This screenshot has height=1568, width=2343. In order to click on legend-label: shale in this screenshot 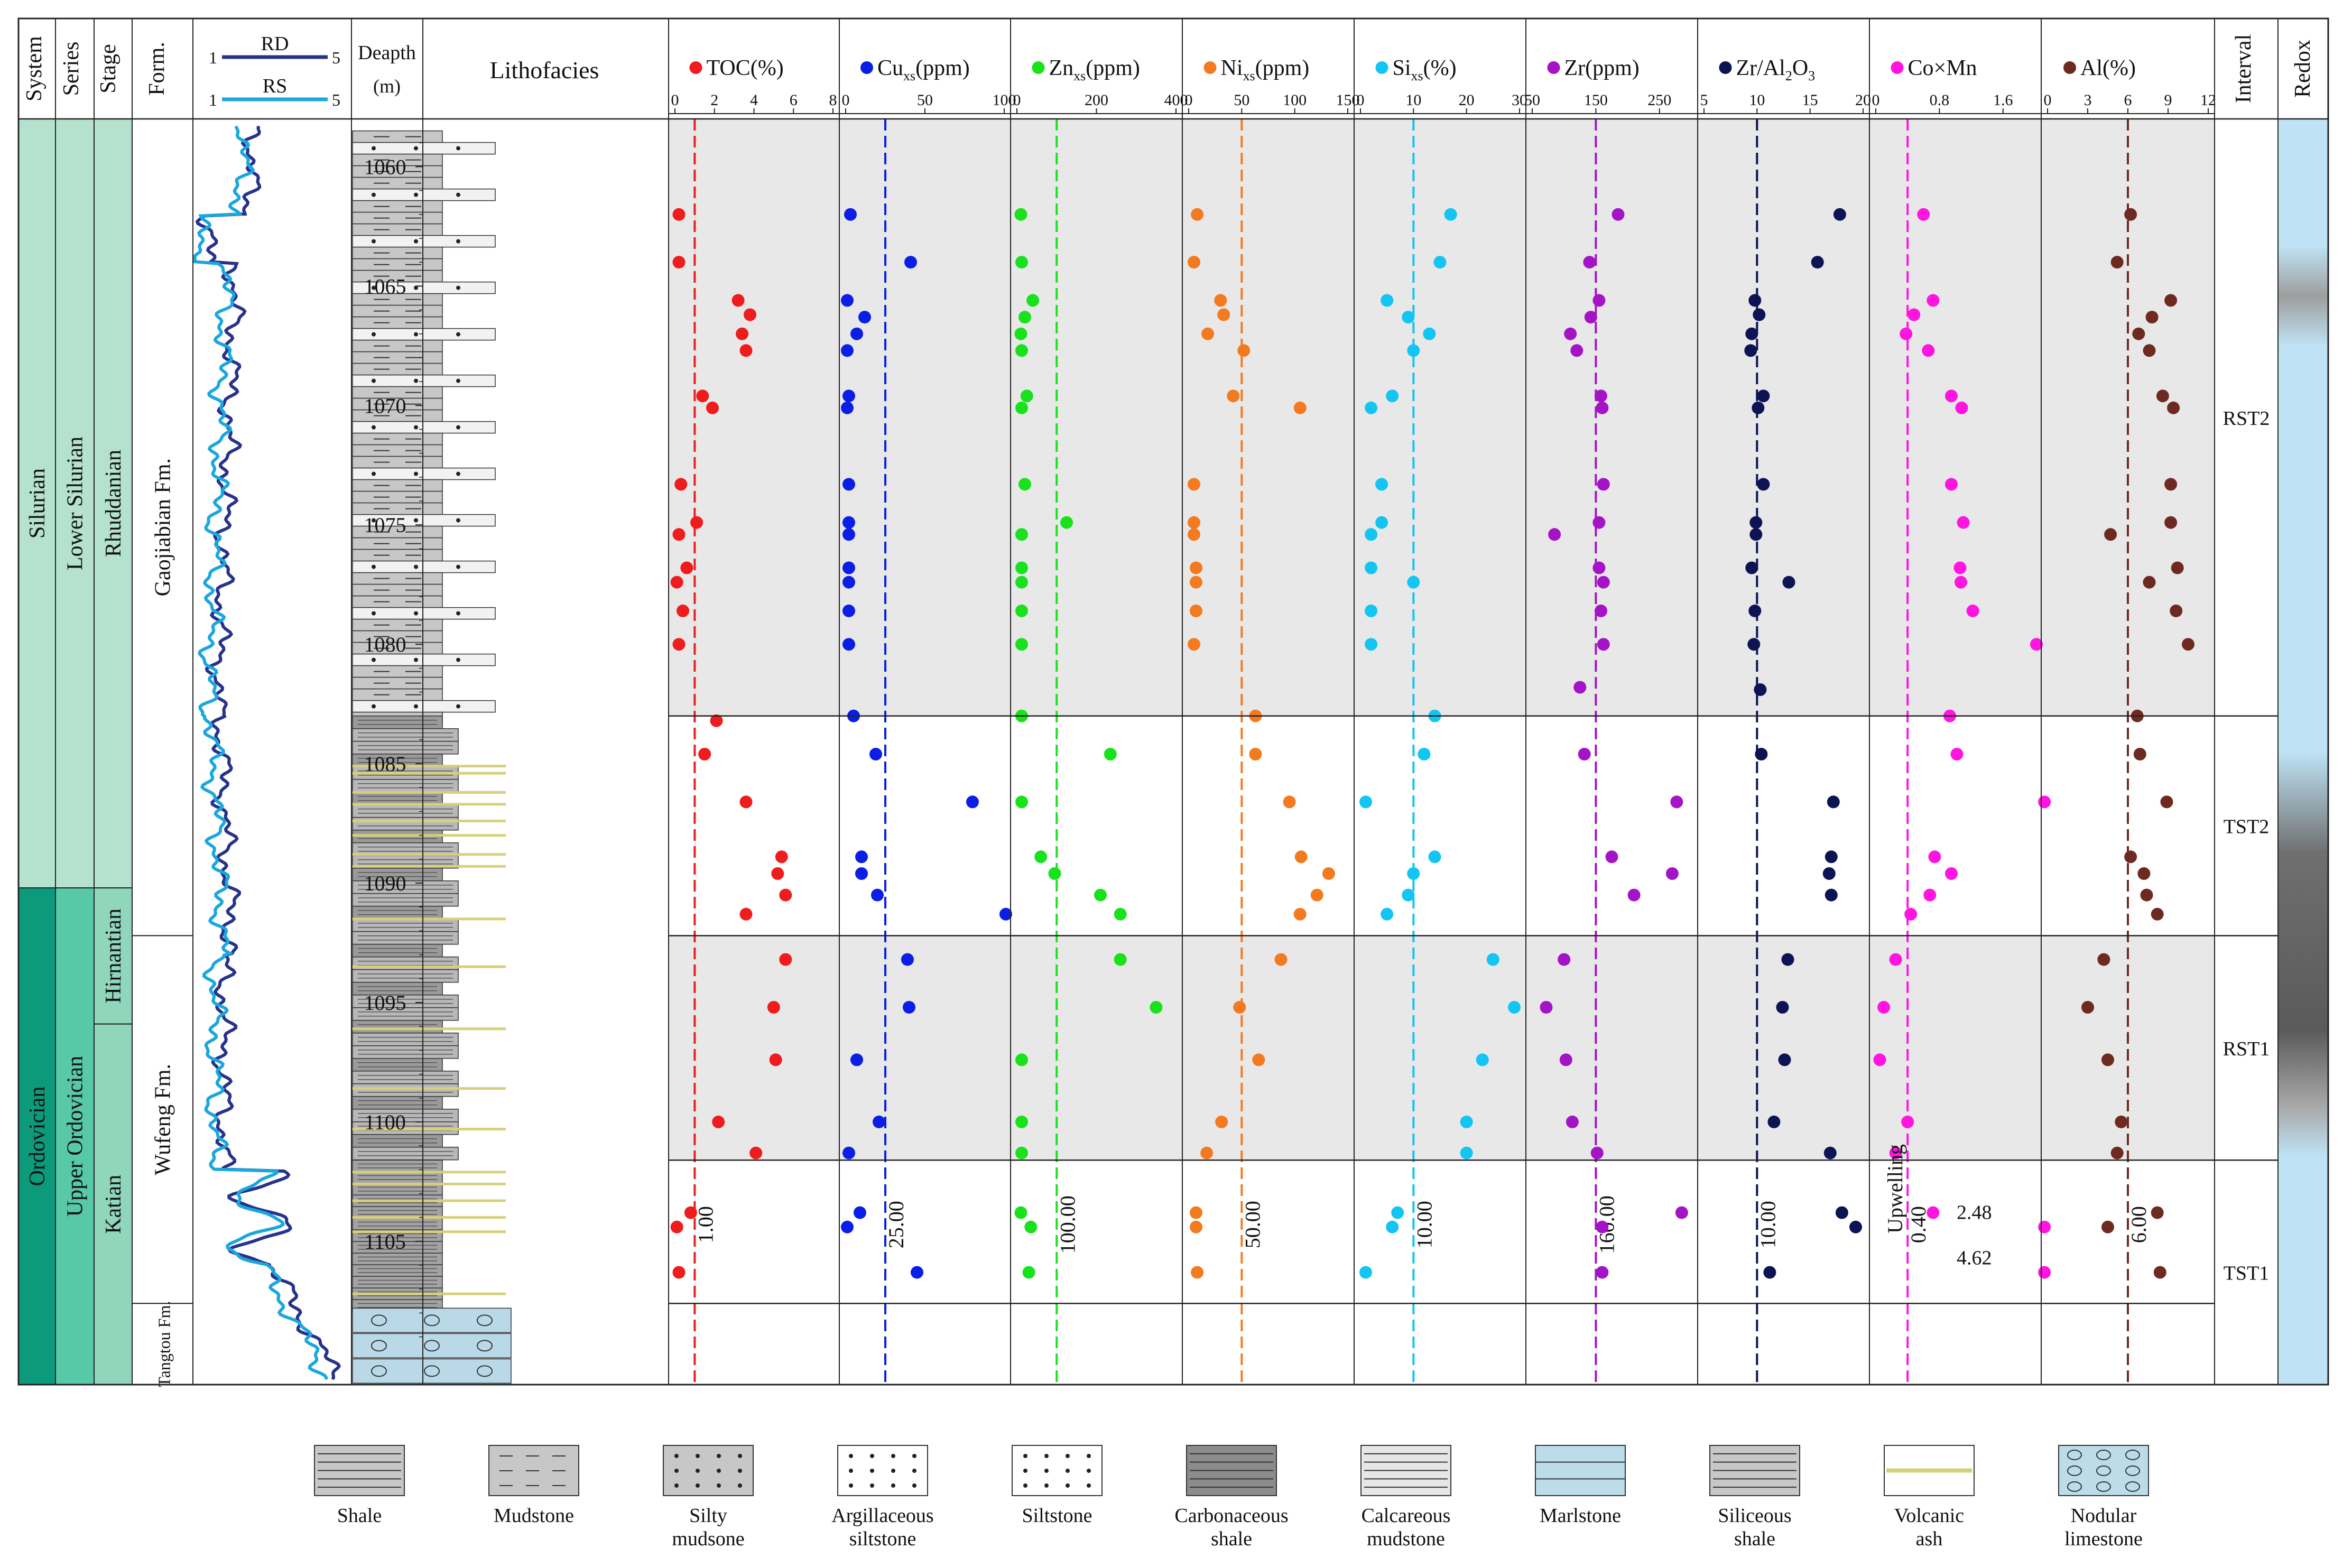, I will do `click(1231, 1539)`.